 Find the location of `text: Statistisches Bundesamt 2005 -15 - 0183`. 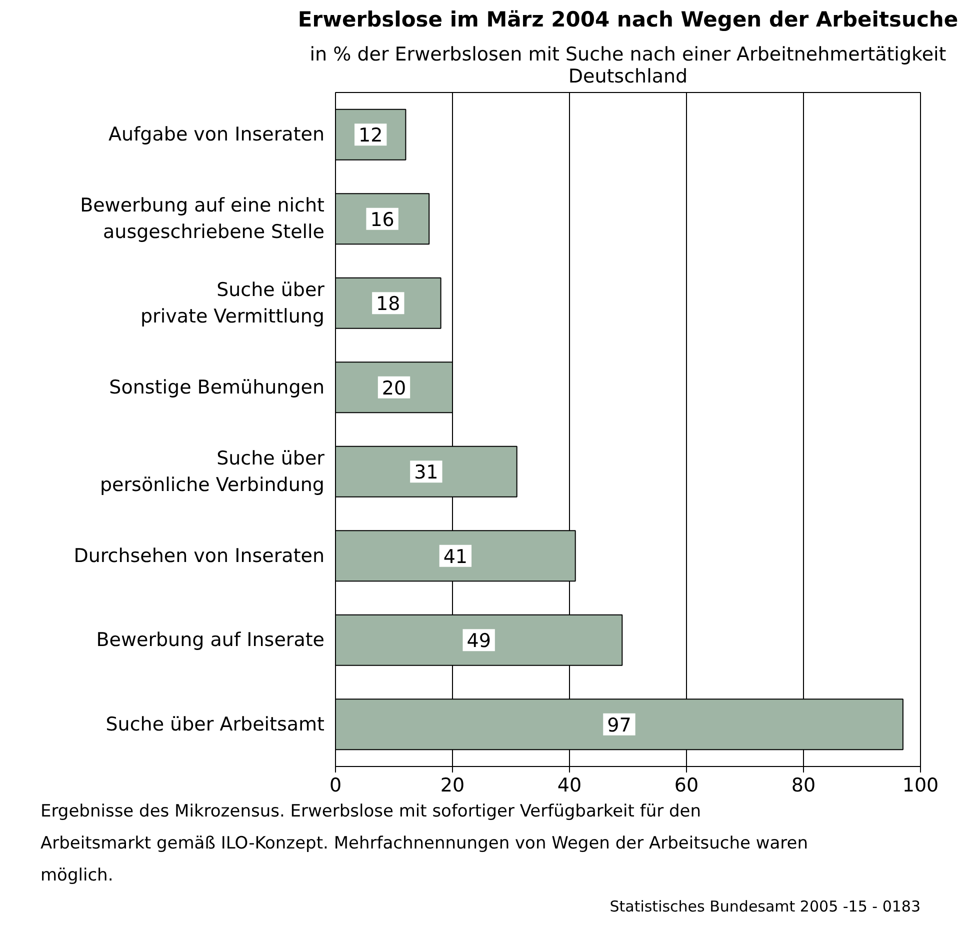

text: Statistisches Bundesamt 2005 -15 - 0183 is located at coordinates (765, 907).